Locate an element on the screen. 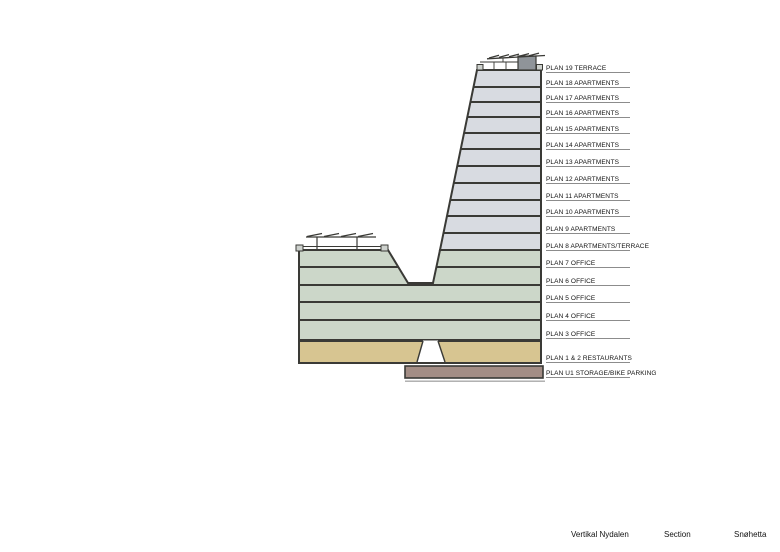 Image resolution: width=780 pixels, height=552 pixels. floor-label: PLAN 15 APARTMENTS is located at coordinates (588, 129).